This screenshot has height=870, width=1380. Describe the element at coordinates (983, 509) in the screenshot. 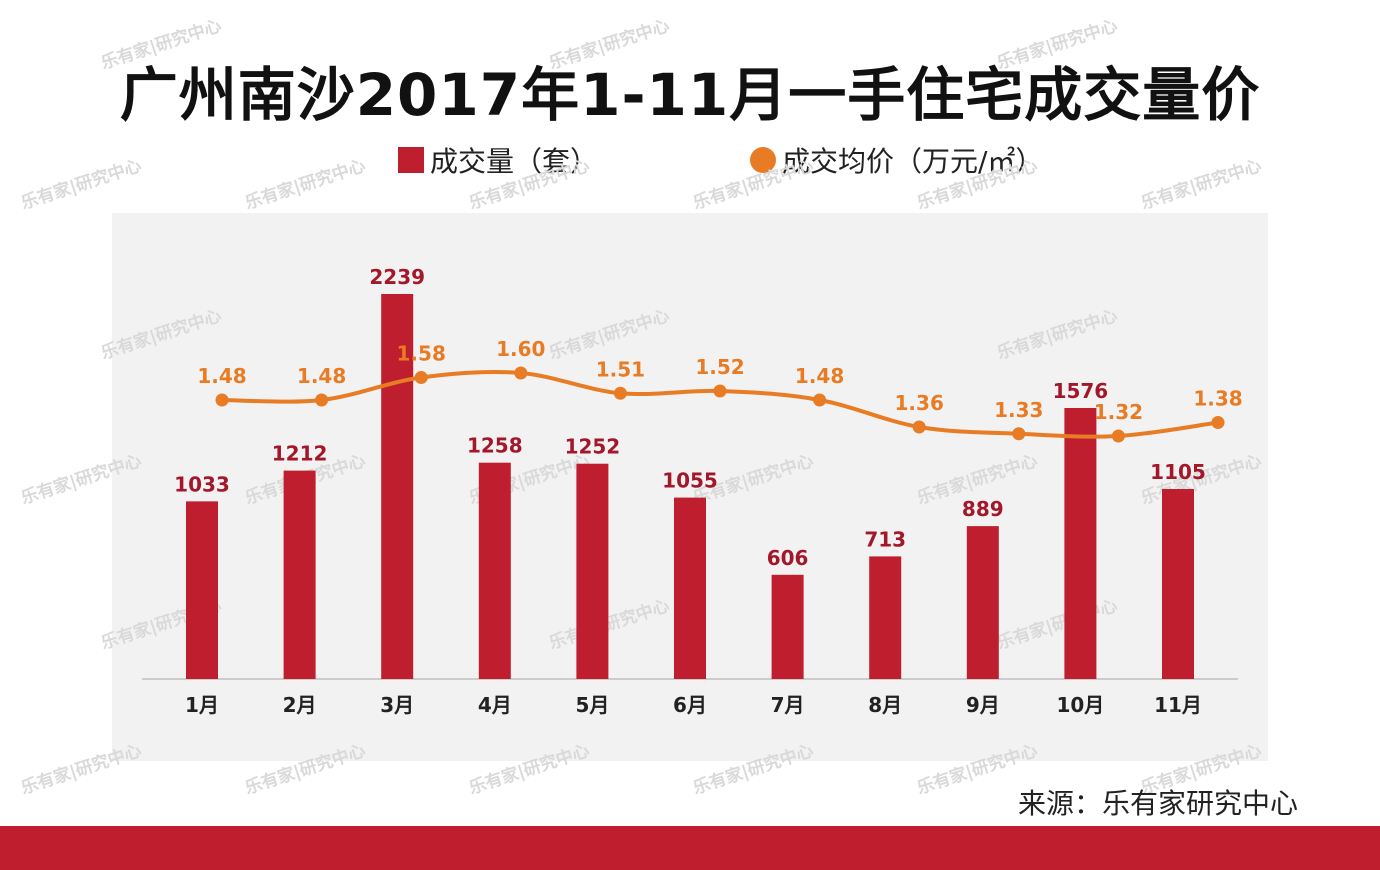

I see `bar-value-label: 889` at that location.